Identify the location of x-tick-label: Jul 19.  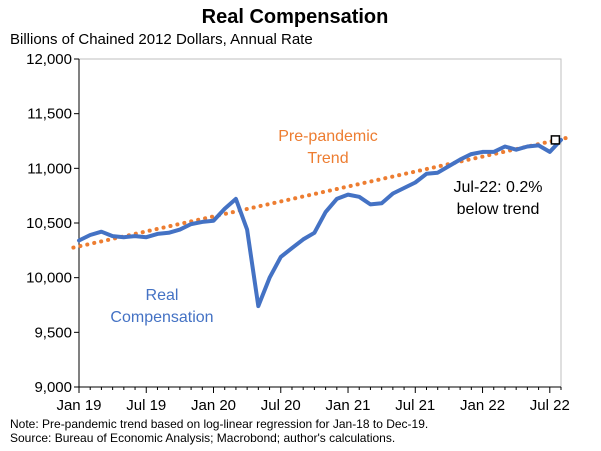
(146, 405).